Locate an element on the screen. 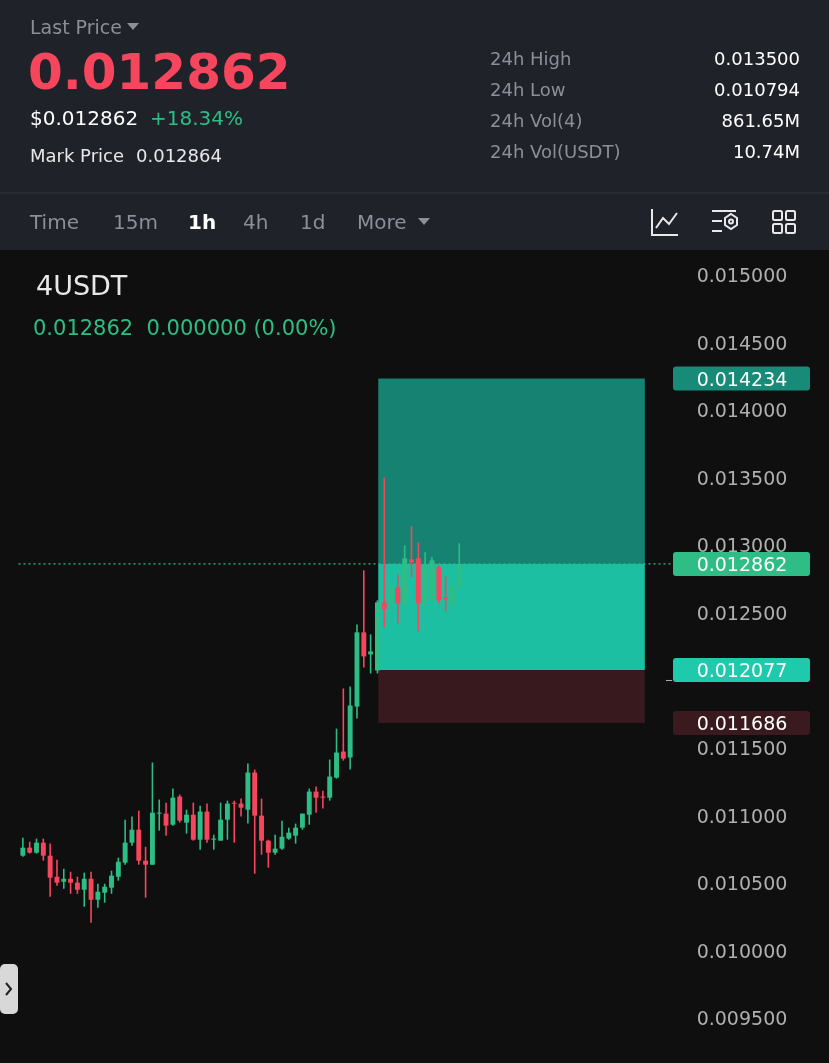  band-label: 0.012077 is located at coordinates (742, 670).